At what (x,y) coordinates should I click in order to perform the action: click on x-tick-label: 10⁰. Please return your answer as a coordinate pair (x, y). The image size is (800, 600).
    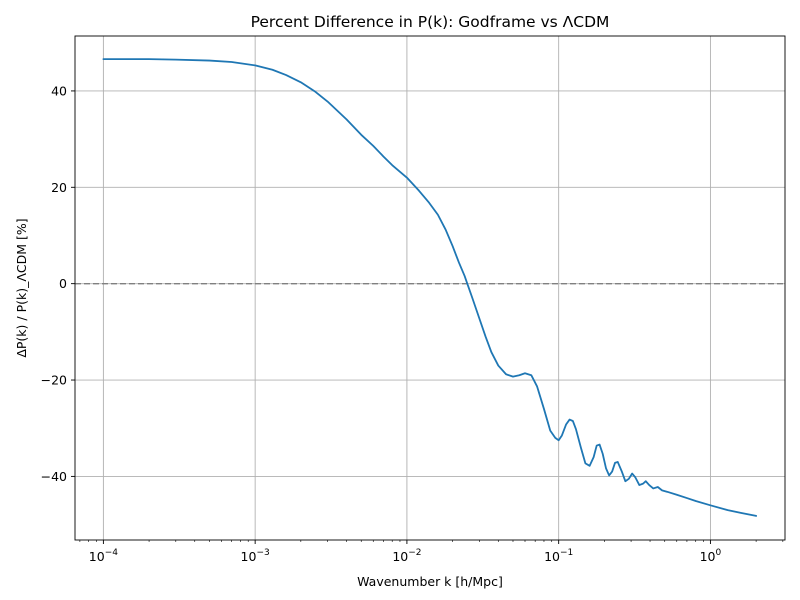
    Looking at the image, I should click on (711, 556).